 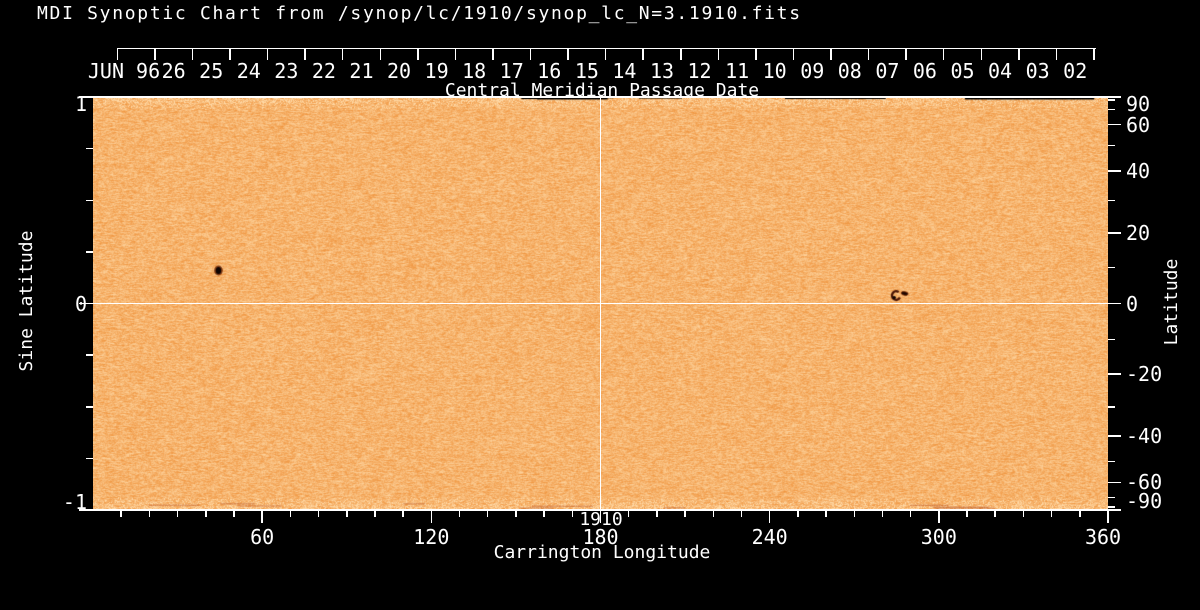 I want to click on rotation-number-label: 1910, so click(x=601, y=519).